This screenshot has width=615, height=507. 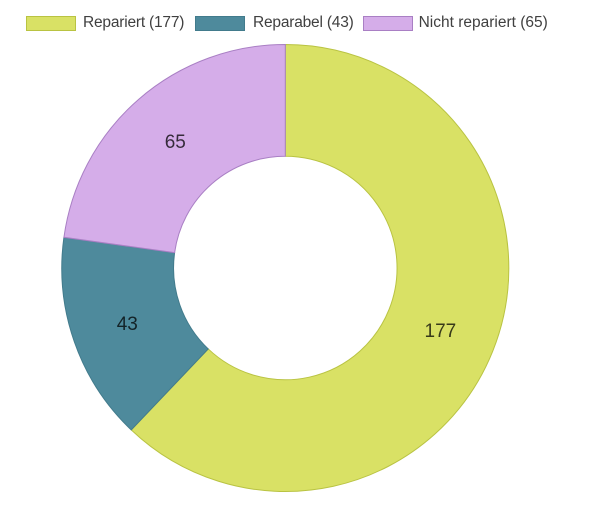 What do you see at coordinates (441, 331) in the screenshot?
I see `svg-text: 177` at bounding box center [441, 331].